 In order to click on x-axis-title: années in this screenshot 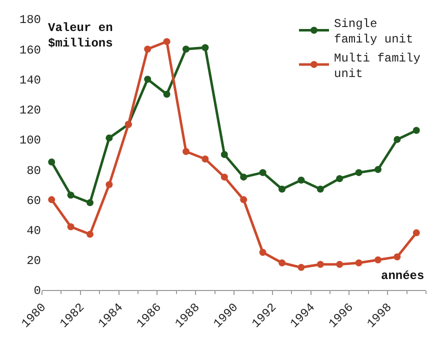, I will do `click(402, 276)`.